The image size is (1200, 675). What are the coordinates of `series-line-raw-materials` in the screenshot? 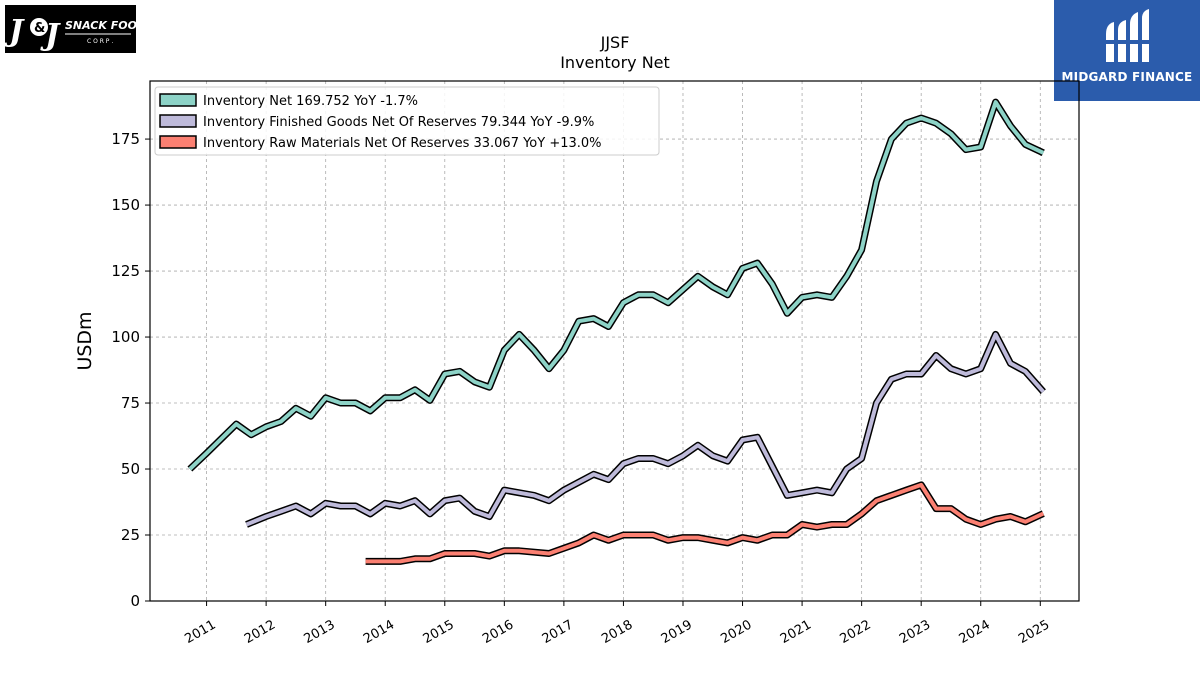 It's located at (705, 523).